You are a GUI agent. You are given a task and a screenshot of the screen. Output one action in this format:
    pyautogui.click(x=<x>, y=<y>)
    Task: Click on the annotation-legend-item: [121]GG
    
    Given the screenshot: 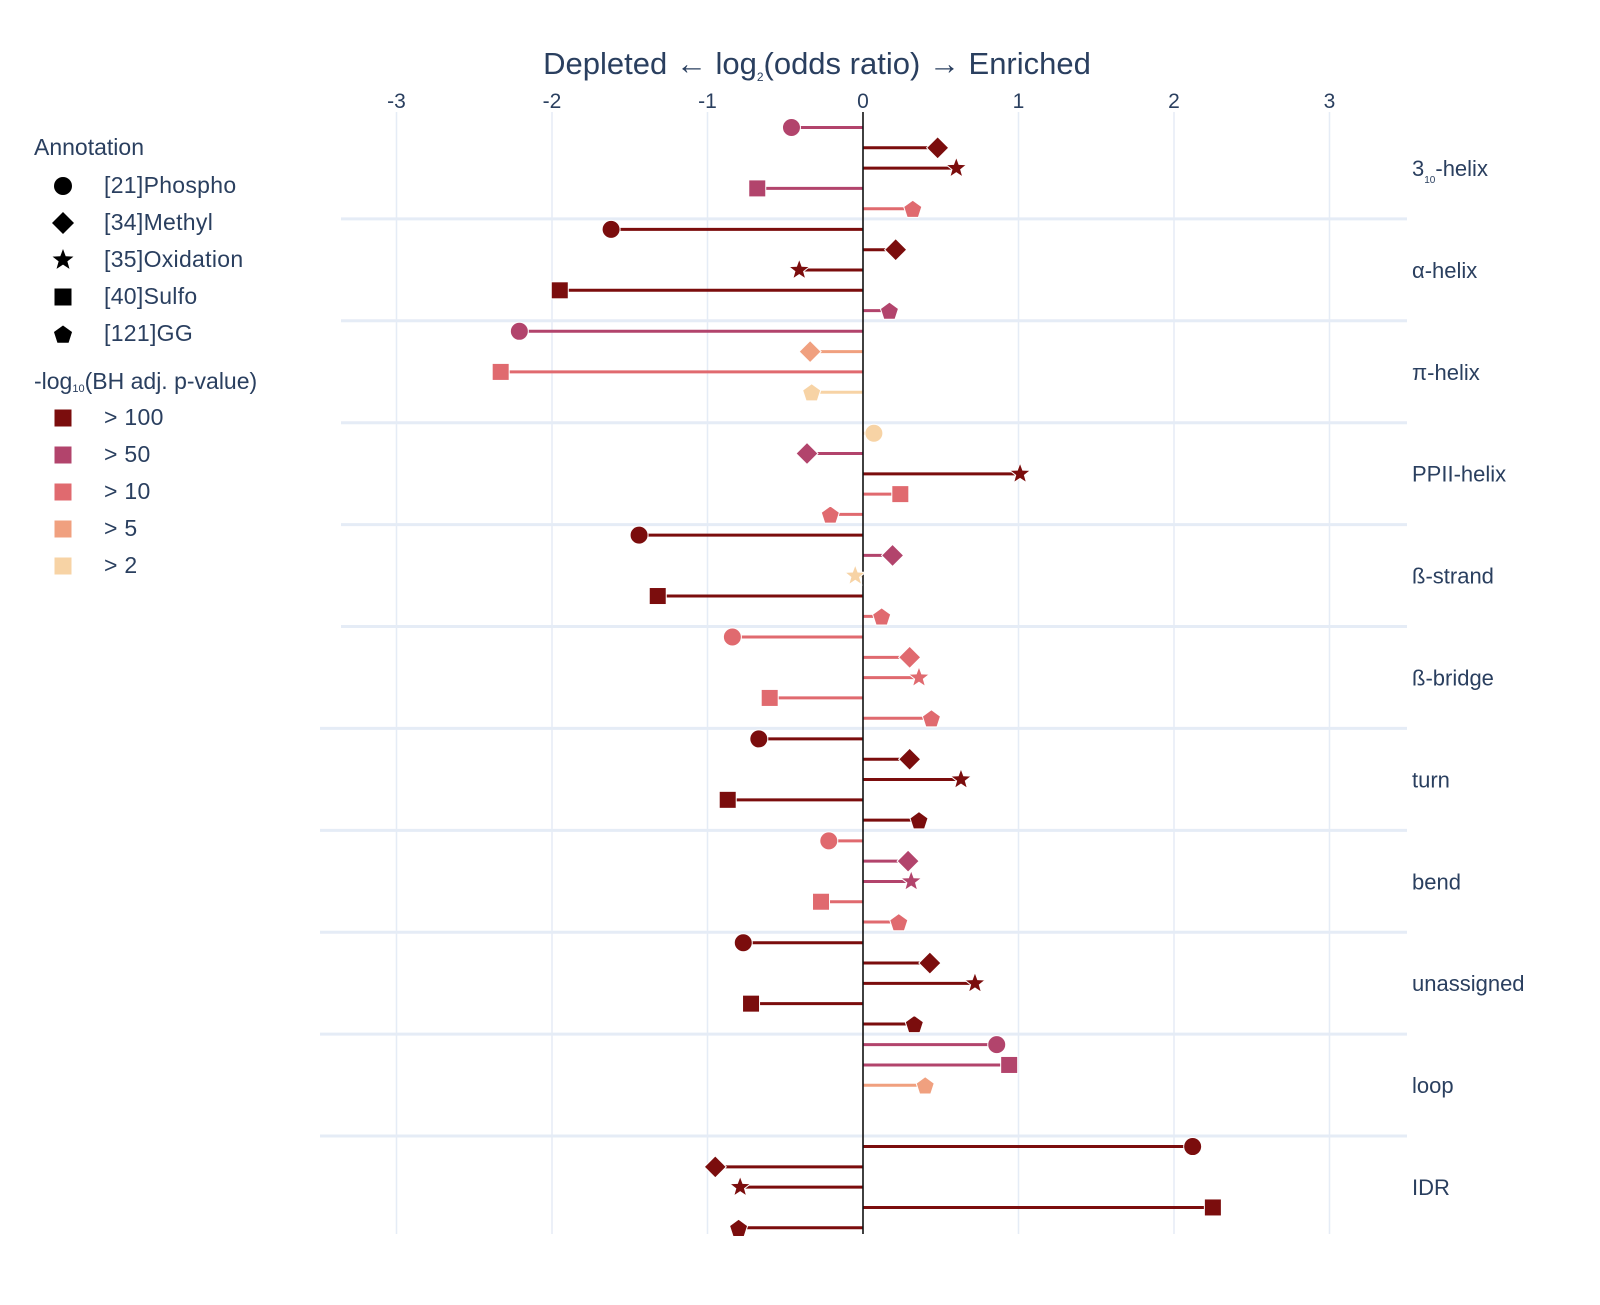 What is the action you would take?
    pyautogui.click(x=145, y=333)
    